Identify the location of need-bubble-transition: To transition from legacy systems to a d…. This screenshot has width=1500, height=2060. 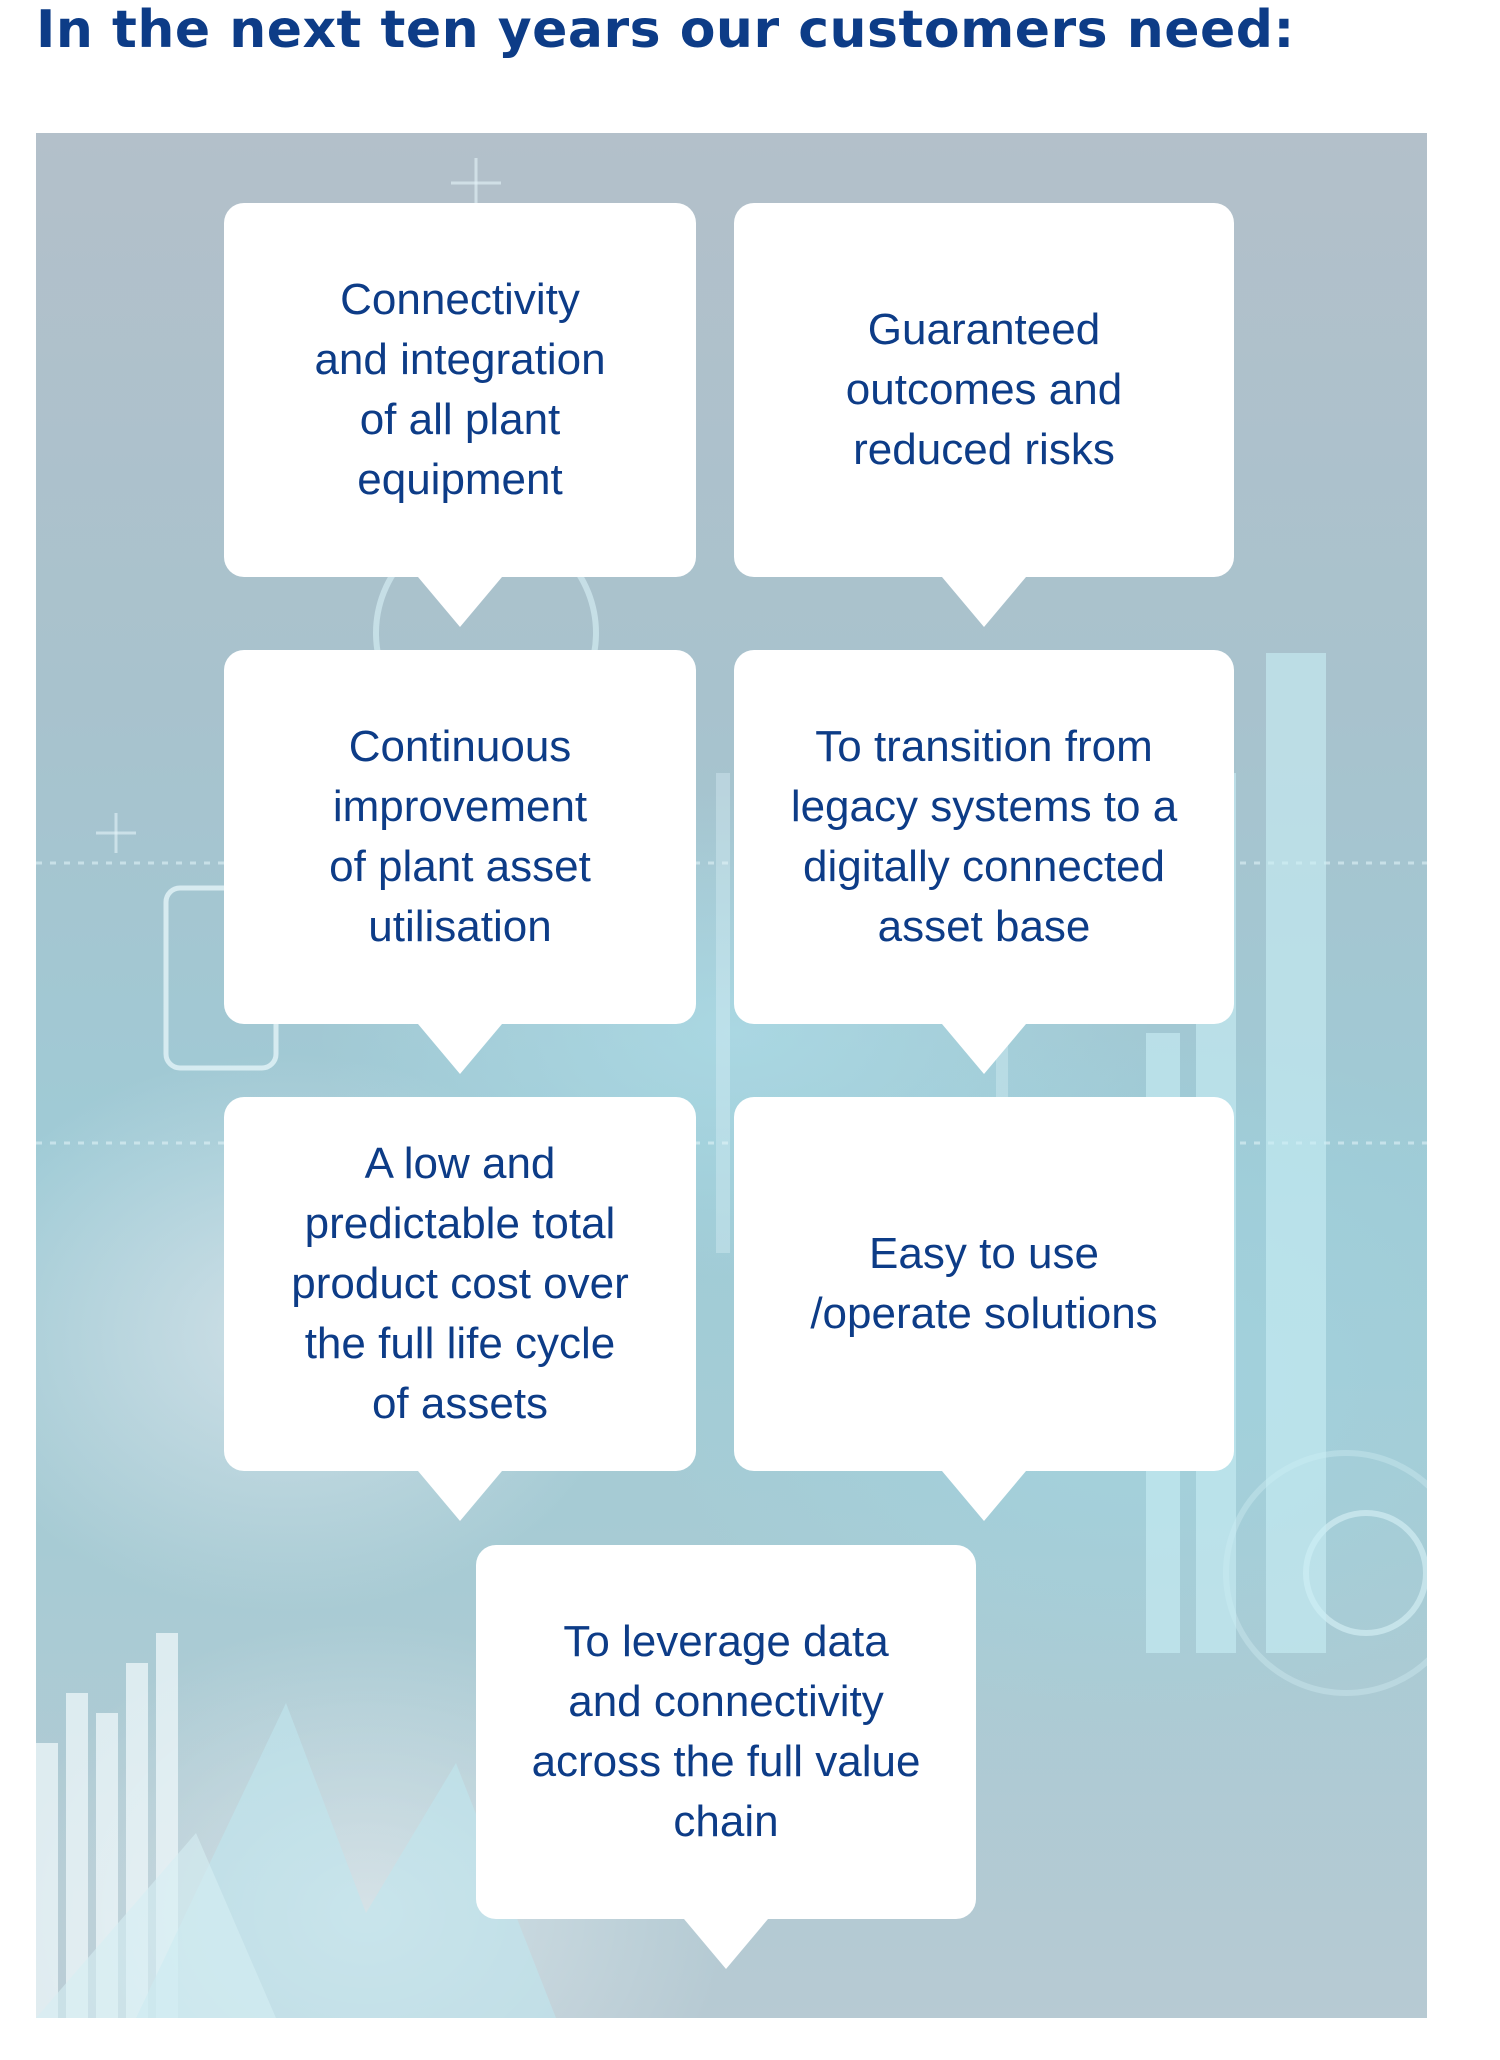
(984, 862).